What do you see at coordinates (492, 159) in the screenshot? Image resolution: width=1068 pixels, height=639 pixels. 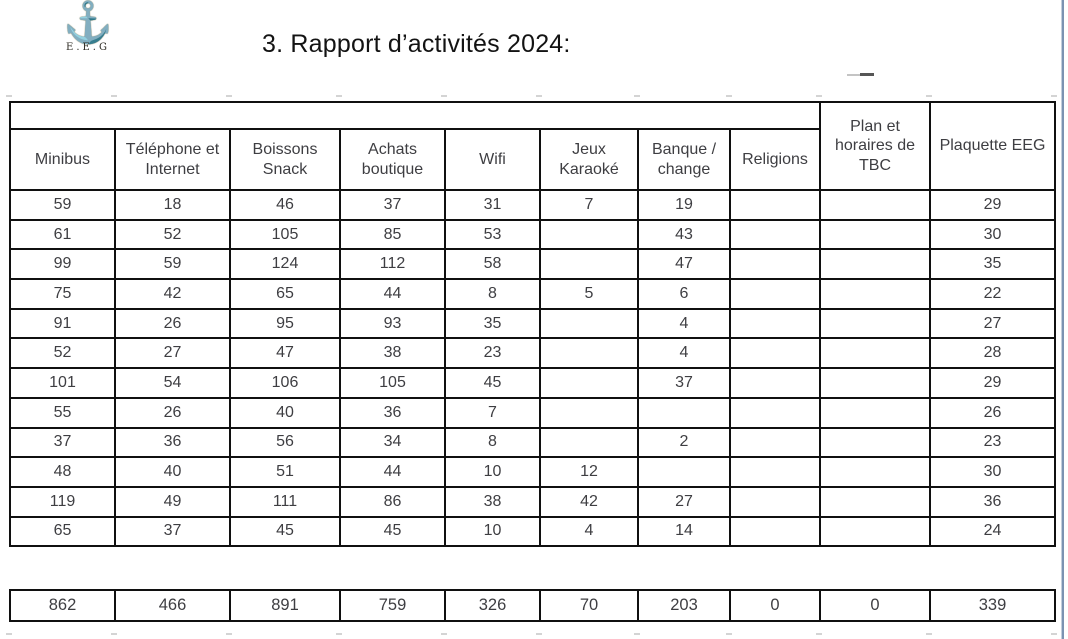 I see `header-wifi: Wifi` at bounding box center [492, 159].